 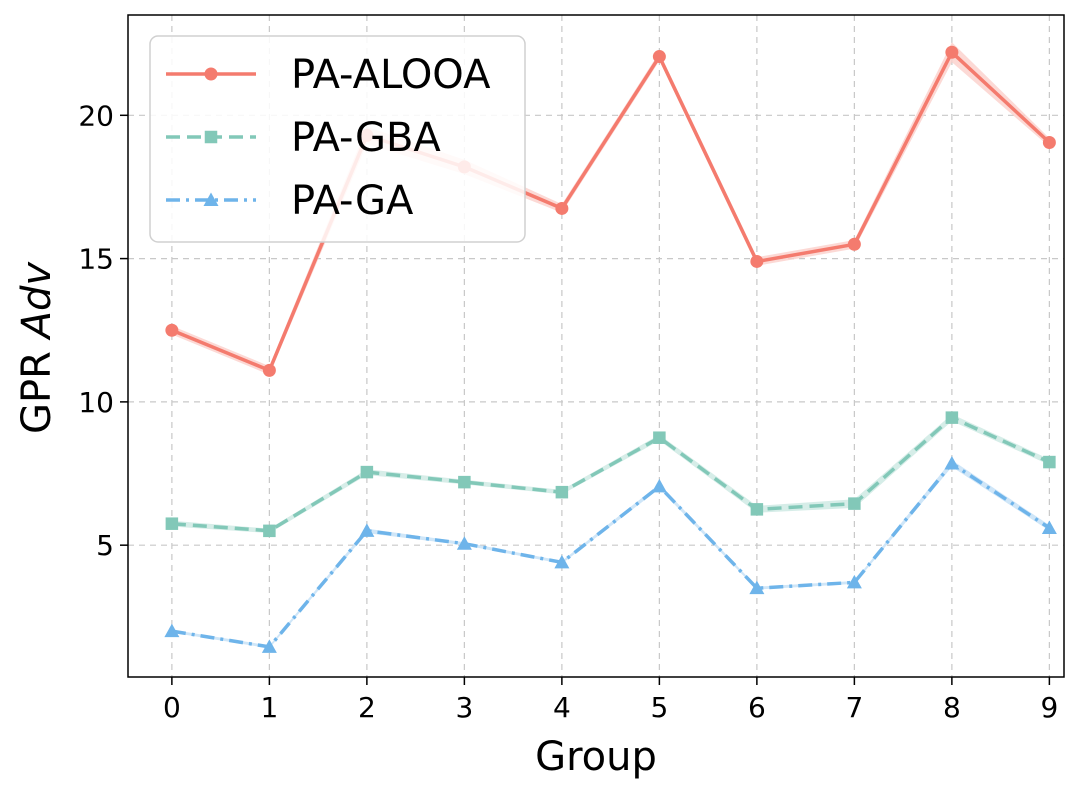 I want to click on y-tick-label: 15, so click(x=96, y=259).